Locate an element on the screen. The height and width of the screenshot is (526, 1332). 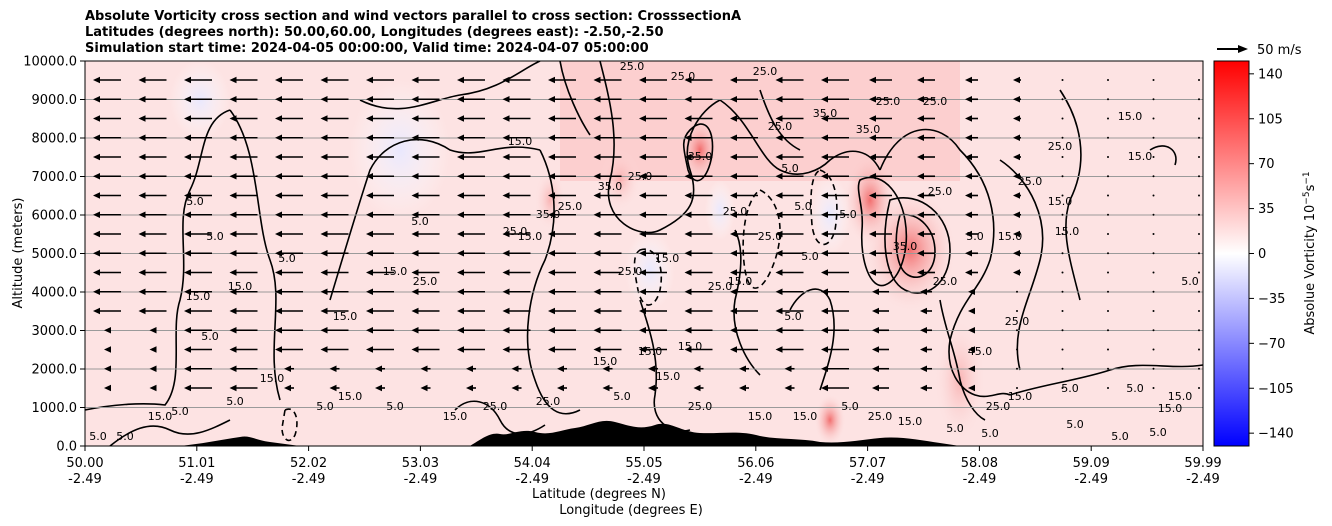
colorbar-label-s: s is located at coordinates (1310, 187).